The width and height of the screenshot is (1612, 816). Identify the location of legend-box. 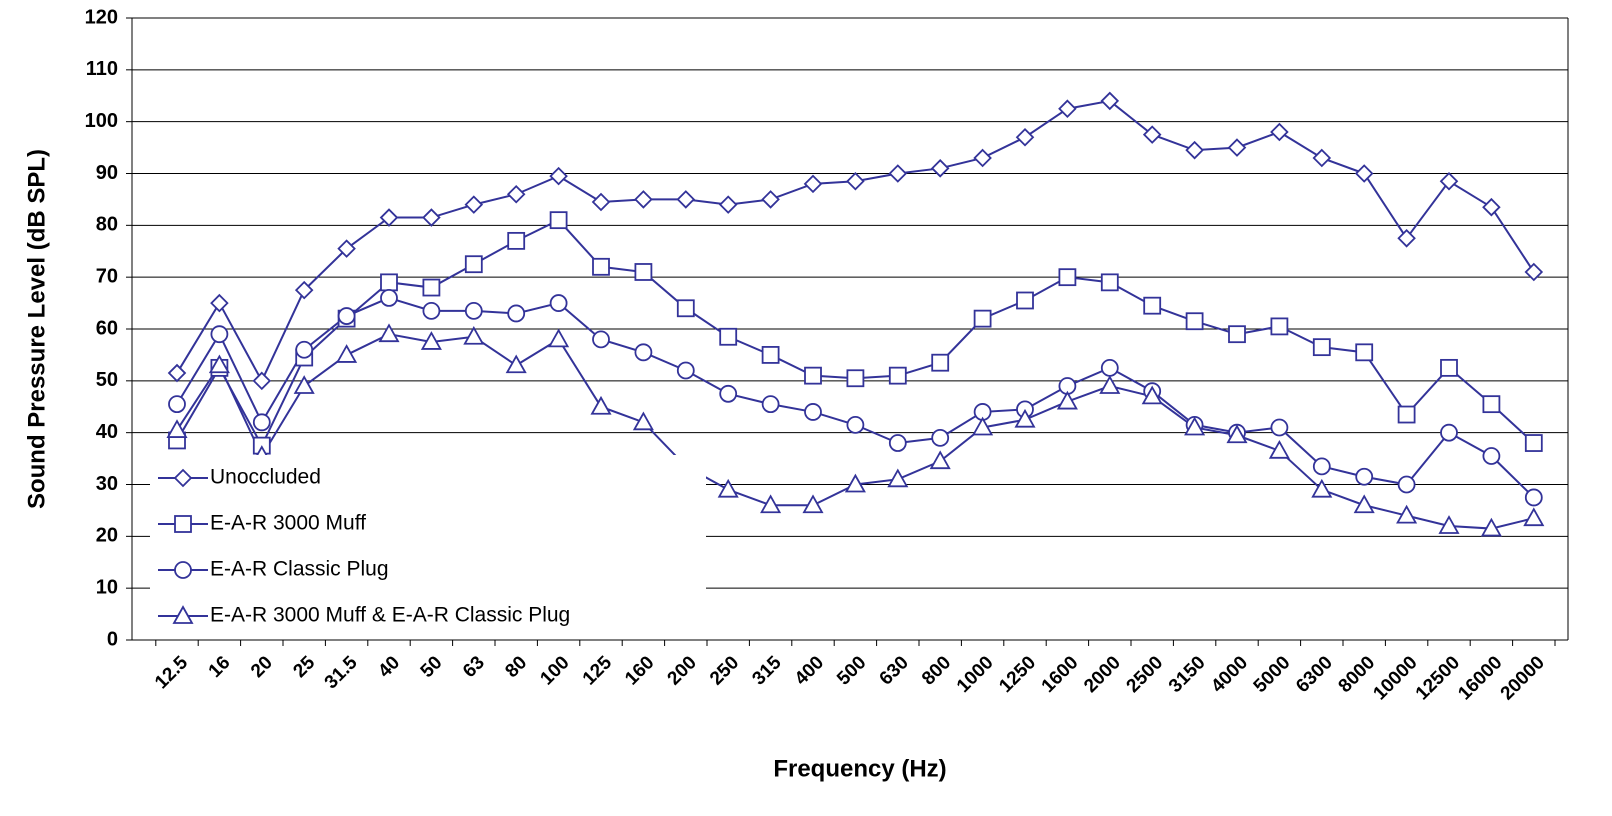
(428, 547).